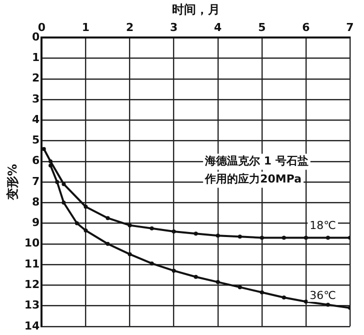 This screenshot has height=335, width=364. Describe the element at coordinates (32, 305) in the screenshot. I see `y-tick-label: 13` at that location.